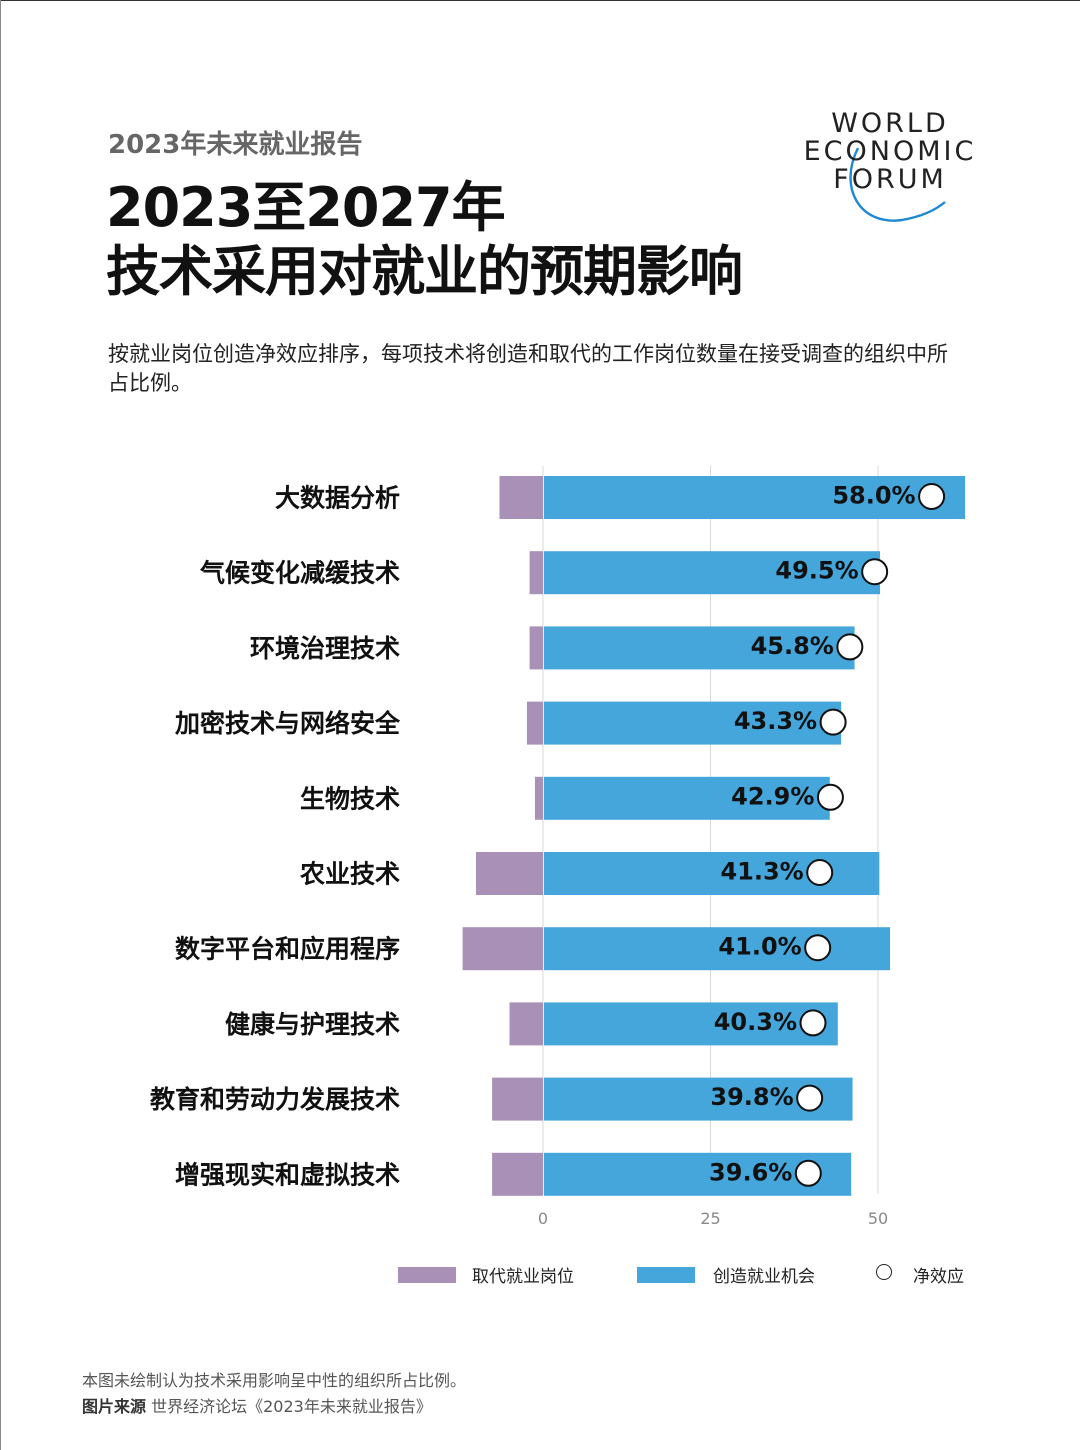  I want to click on net-value-label: 41.0%, so click(759, 947).